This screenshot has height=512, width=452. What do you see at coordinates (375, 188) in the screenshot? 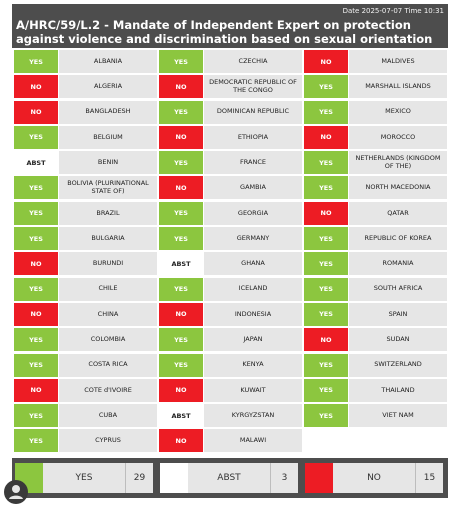
I see `country-row: YES NORTH MACEDONIA` at bounding box center [375, 188].